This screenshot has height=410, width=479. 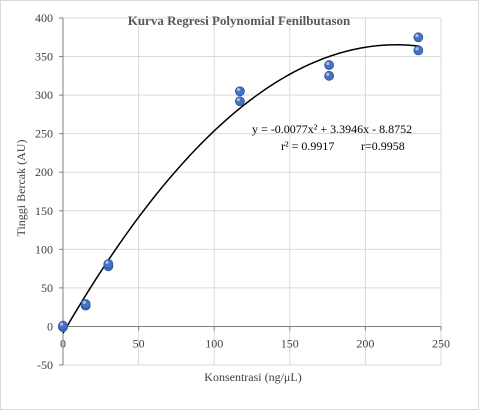 What do you see at coordinates (365, 343) in the screenshot?
I see `x-tick-label: 200` at bounding box center [365, 343].